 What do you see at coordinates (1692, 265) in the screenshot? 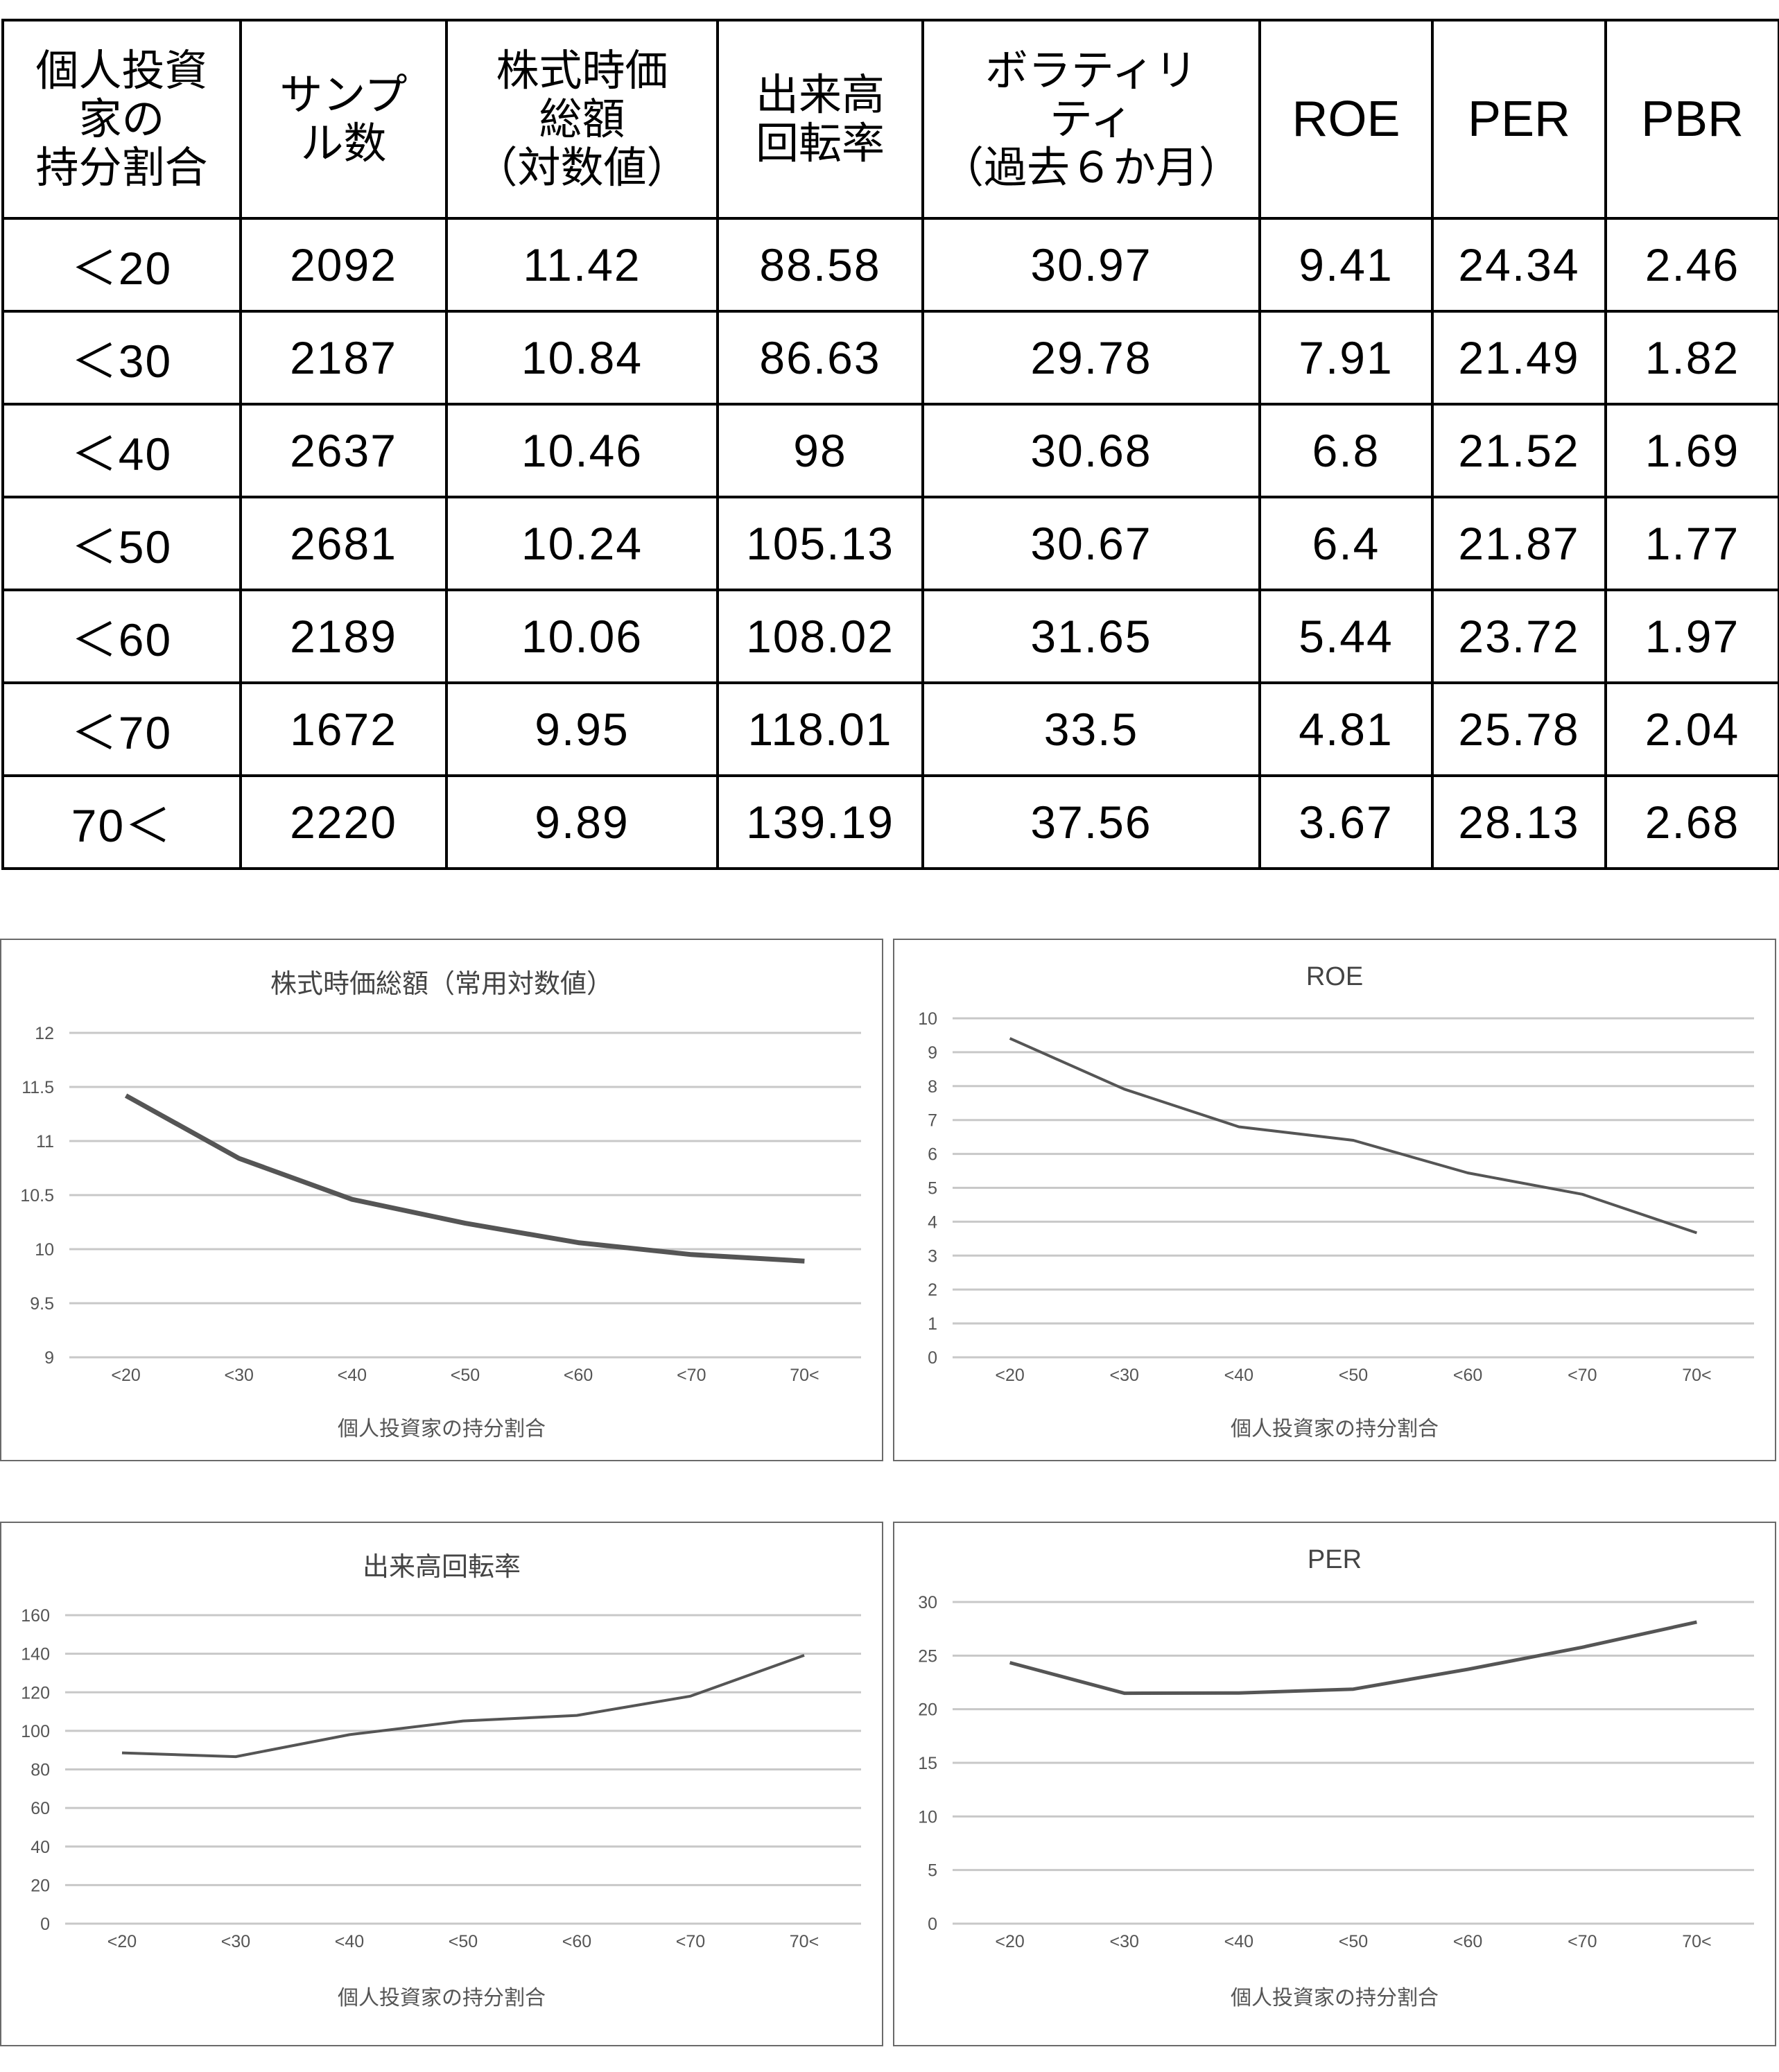
I see `table-cell: 2.46` at bounding box center [1692, 265].